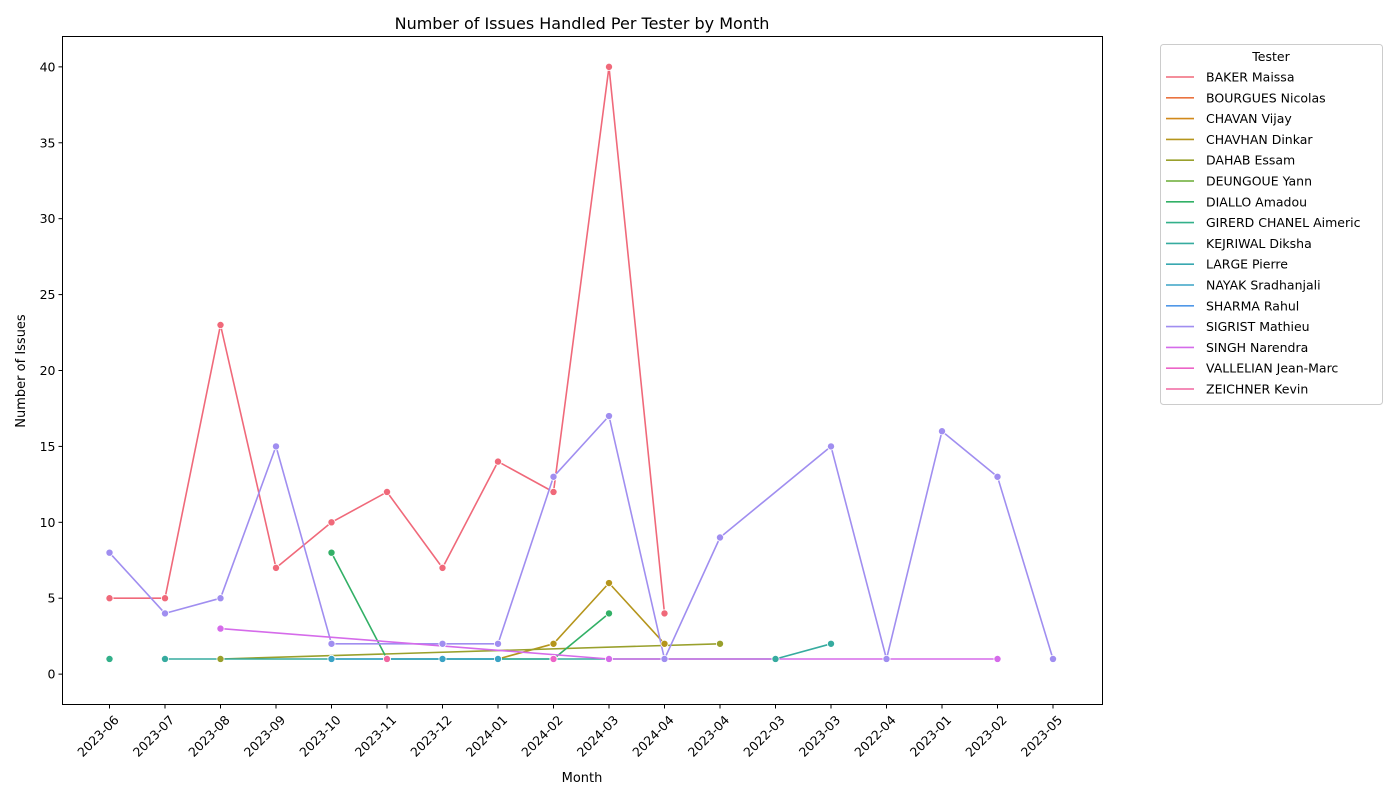 This screenshot has width=1400, height=800. Describe the element at coordinates (1263, 285) in the screenshot. I see `legend-label: NAYAK Sradhanjali` at that location.